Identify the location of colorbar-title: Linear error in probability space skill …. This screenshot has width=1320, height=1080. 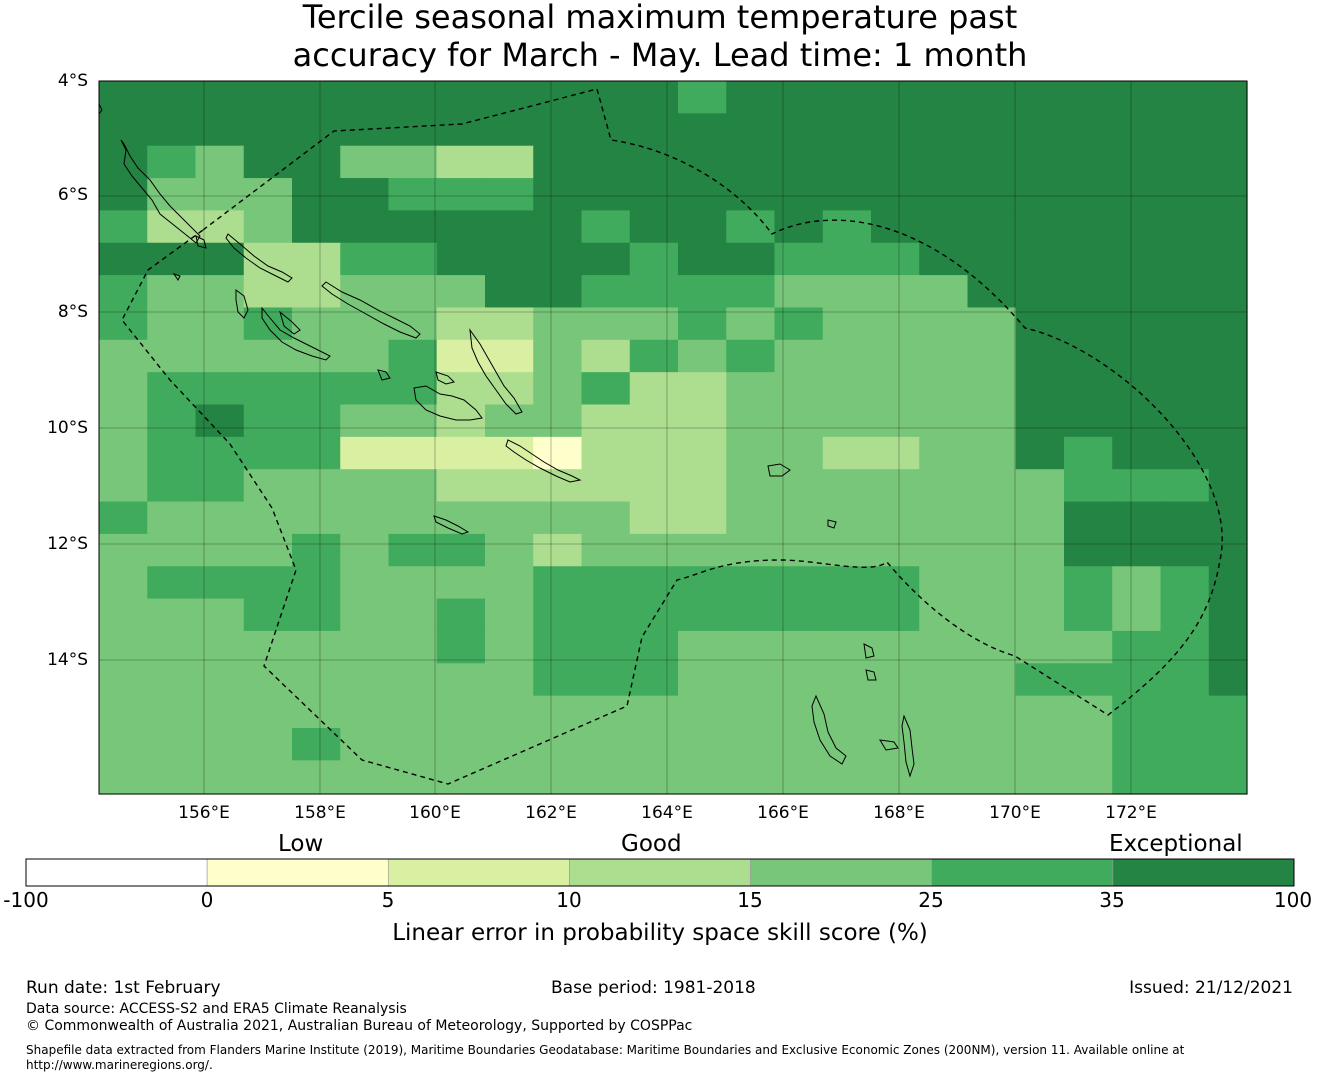
(660, 933).